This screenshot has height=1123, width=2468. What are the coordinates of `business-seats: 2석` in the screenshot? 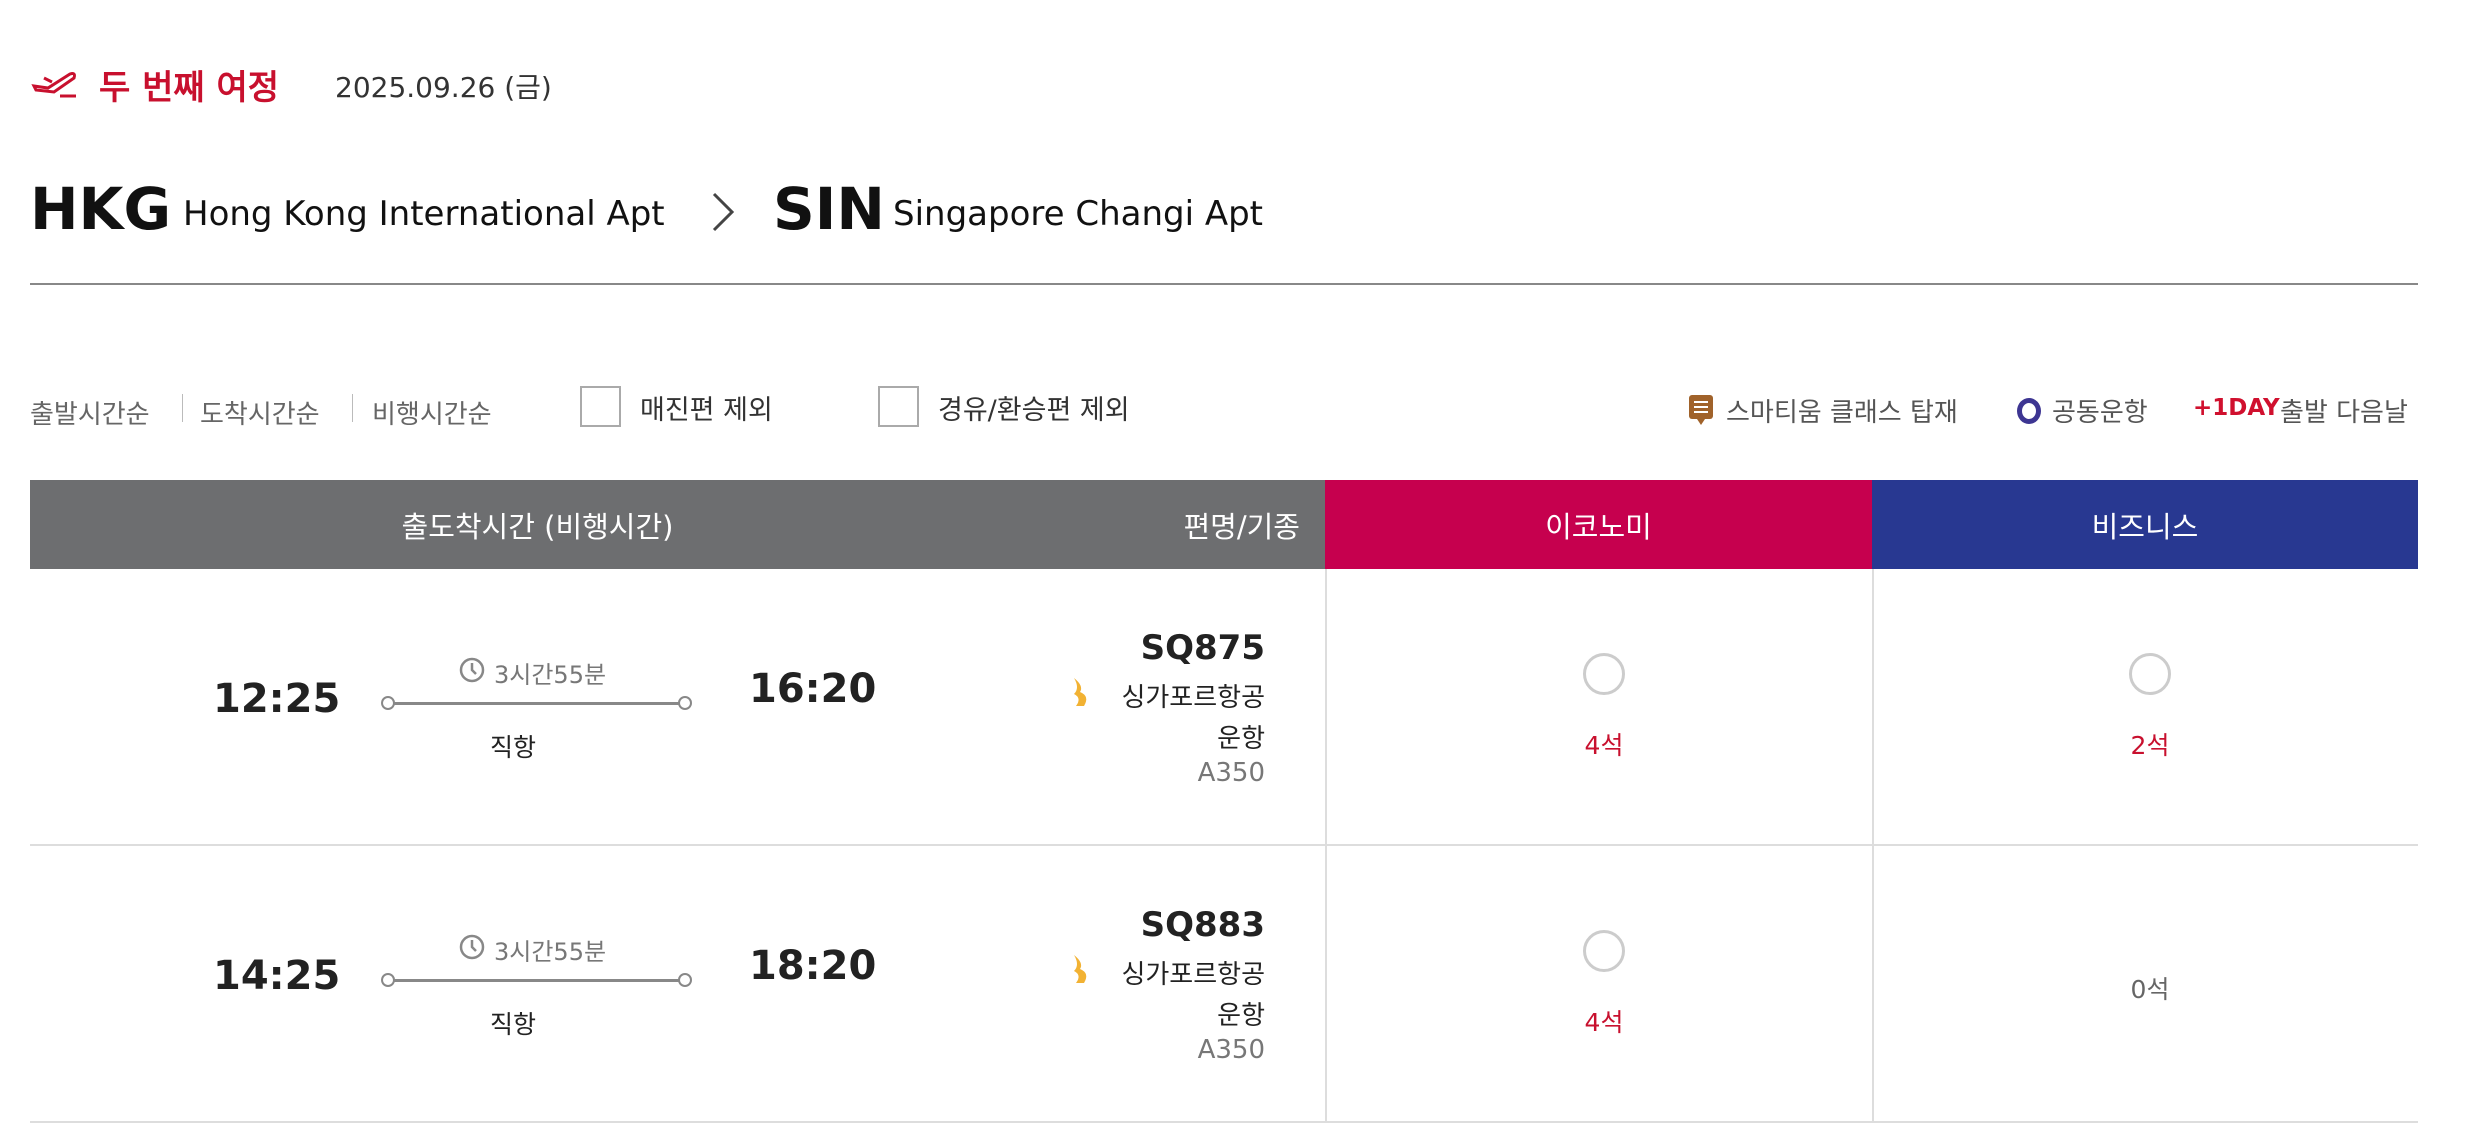 It's located at (2150, 745).